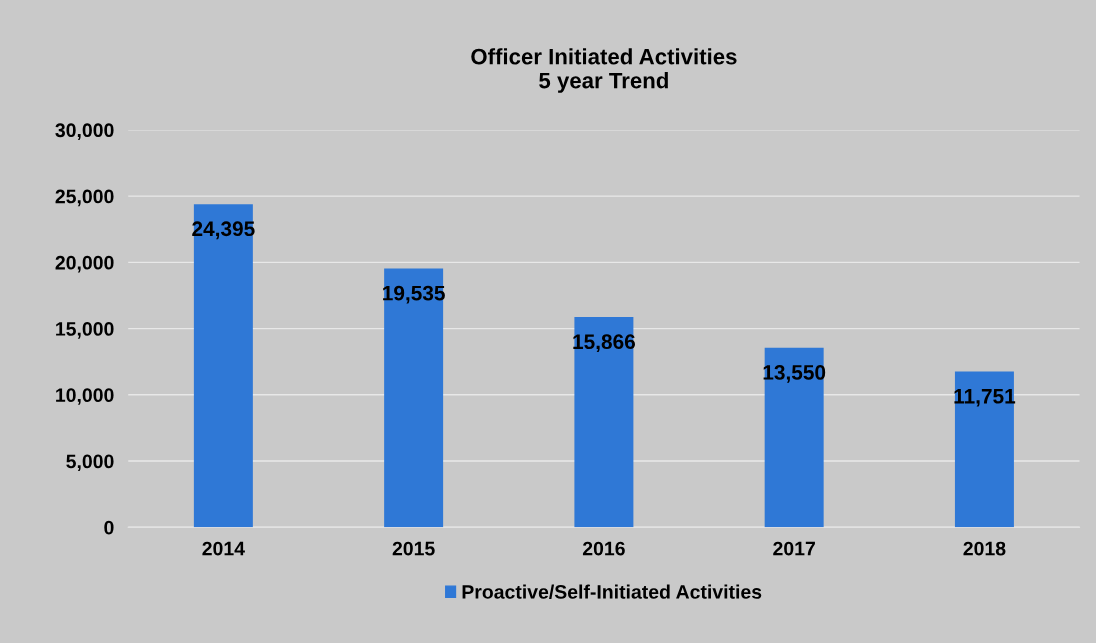 Image resolution: width=1096 pixels, height=643 pixels. What do you see at coordinates (109, 527) in the screenshot?
I see `y-tick-label: 0` at bounding box center [109, 527].